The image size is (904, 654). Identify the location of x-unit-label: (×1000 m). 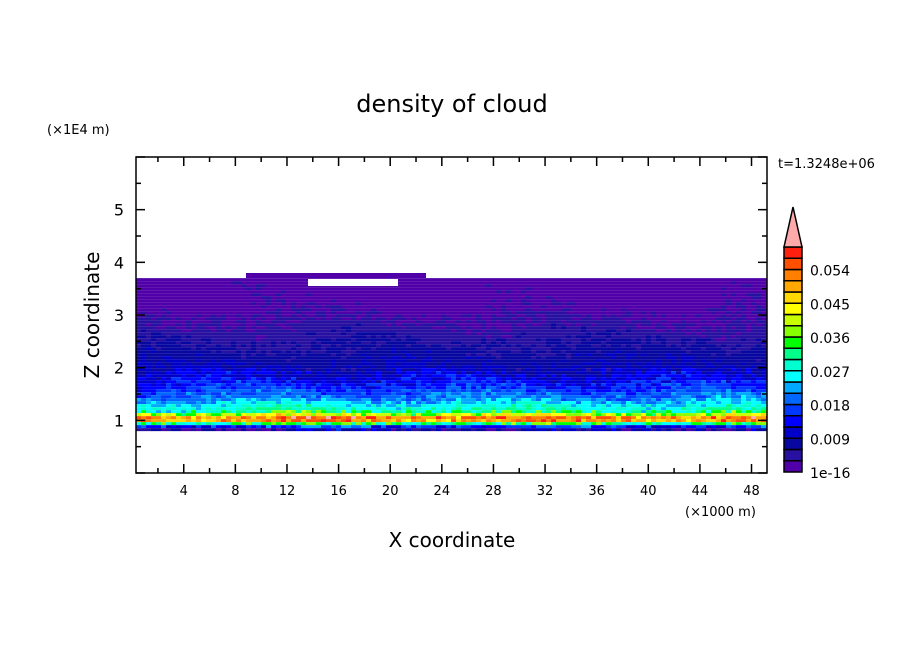
(720, 512).